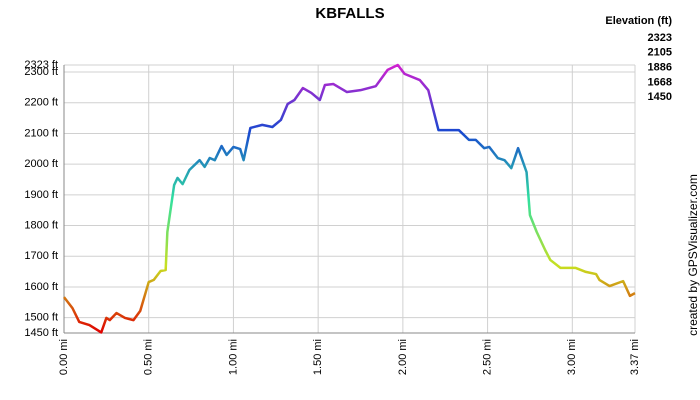  Describe the element at coordinates (349, 13) in the screenshot. I see `chart-title: KBFALLS` at that location.